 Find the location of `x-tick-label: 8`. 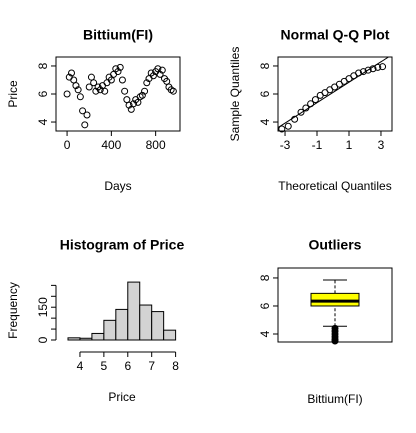

x-tick-label: 8 is located at coordinates (175, 366).